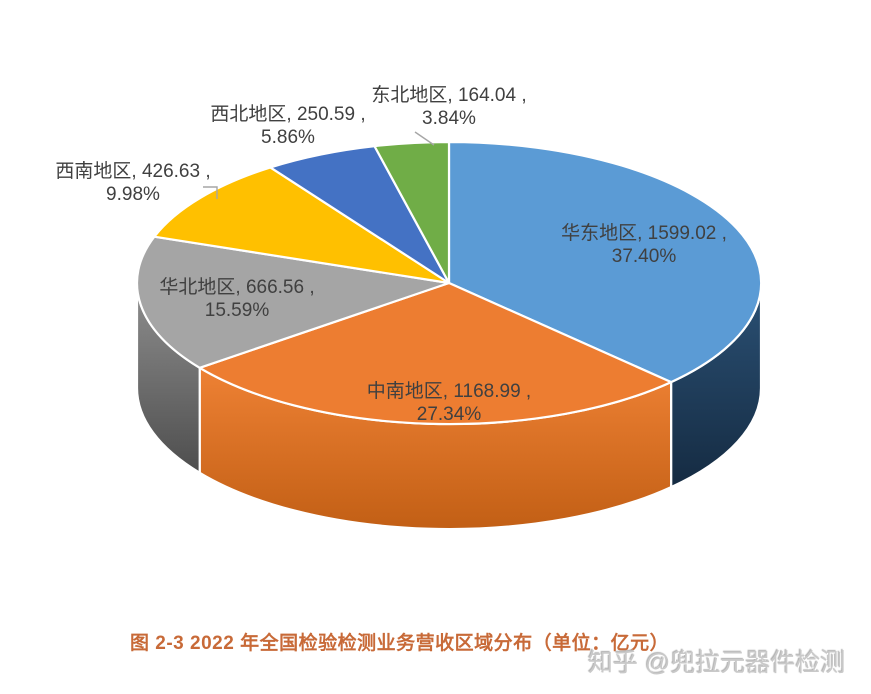  What do you see at coordinates (237, 310) in the screenshot?
I see `slice-label-line2: 15.59%` at bounding box center [237, 310].